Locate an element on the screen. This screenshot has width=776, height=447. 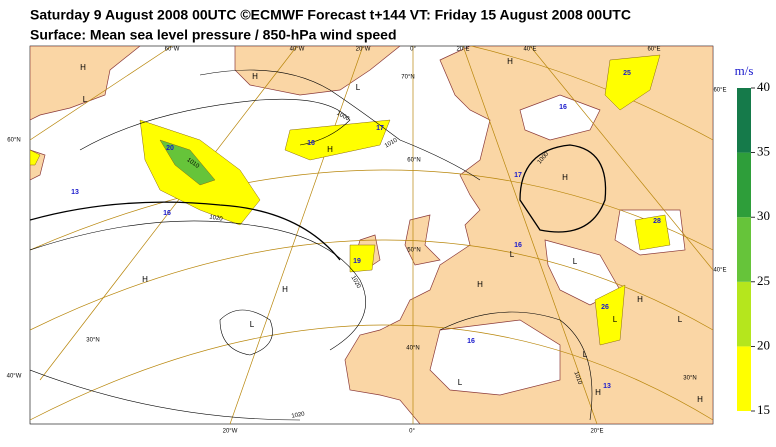
colorbar-tick-label: 40 is located at coordinates (763, 86).